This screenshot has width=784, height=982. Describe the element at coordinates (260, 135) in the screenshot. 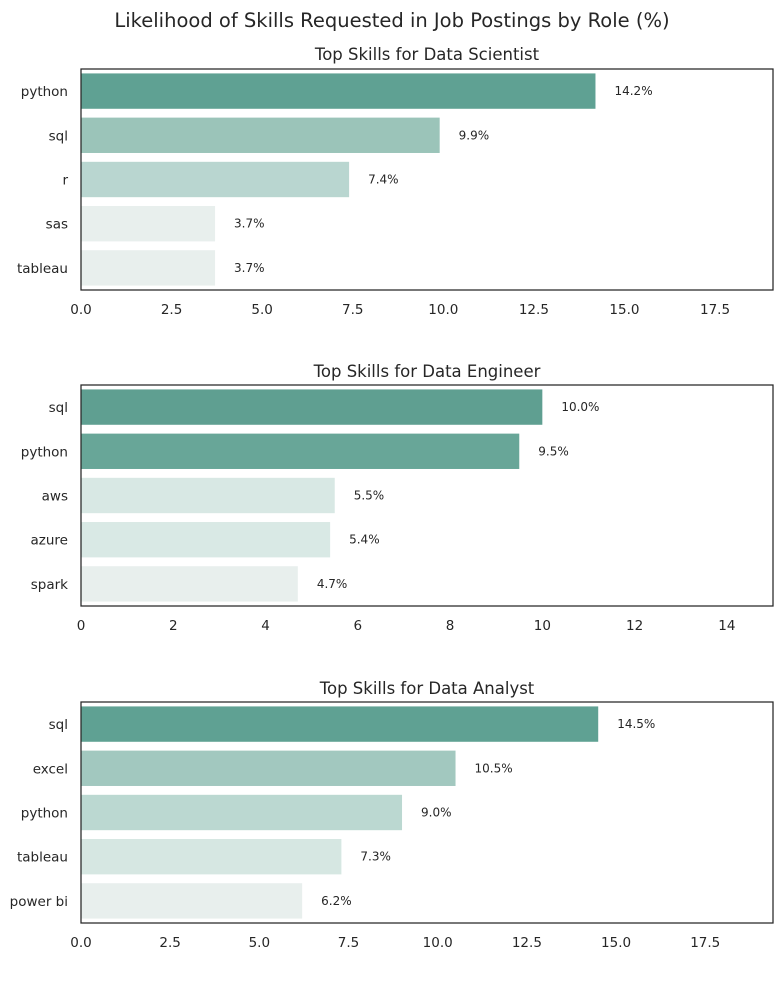

I see `bar-data-scientist-sql` at that location.